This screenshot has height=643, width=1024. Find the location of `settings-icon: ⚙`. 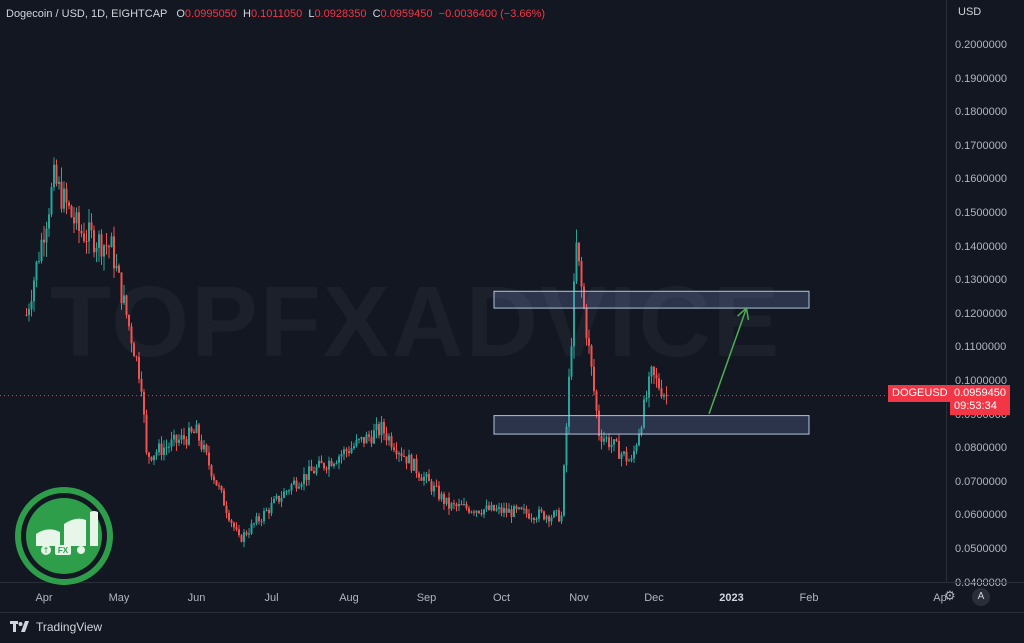

settings-icon: ⚙ is located at coordinates (950, 595).